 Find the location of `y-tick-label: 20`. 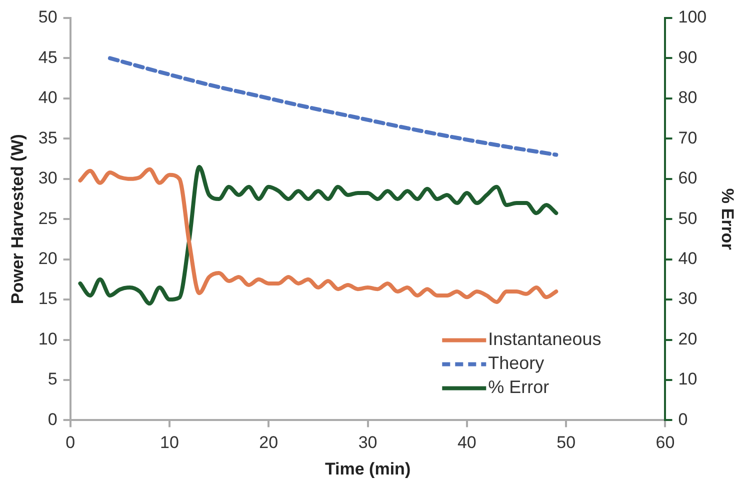

y-tick-label: 20 is located at coordinates (48, 258).